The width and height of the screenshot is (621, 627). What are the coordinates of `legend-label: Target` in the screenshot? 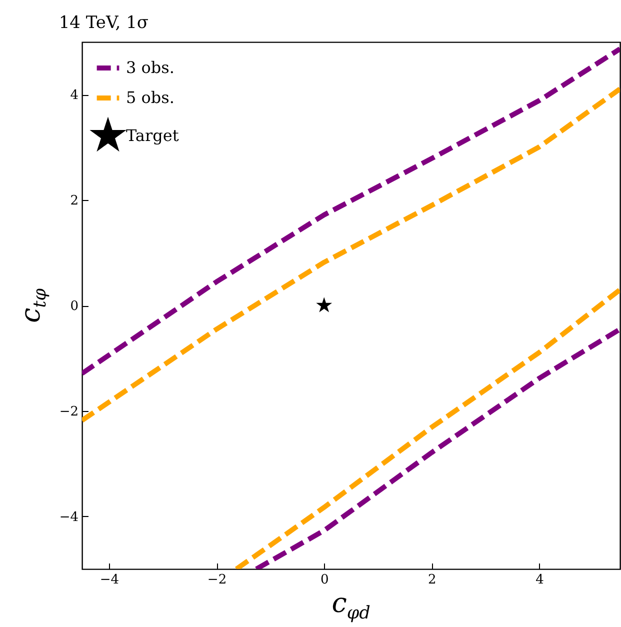 It's located at (153, 135).